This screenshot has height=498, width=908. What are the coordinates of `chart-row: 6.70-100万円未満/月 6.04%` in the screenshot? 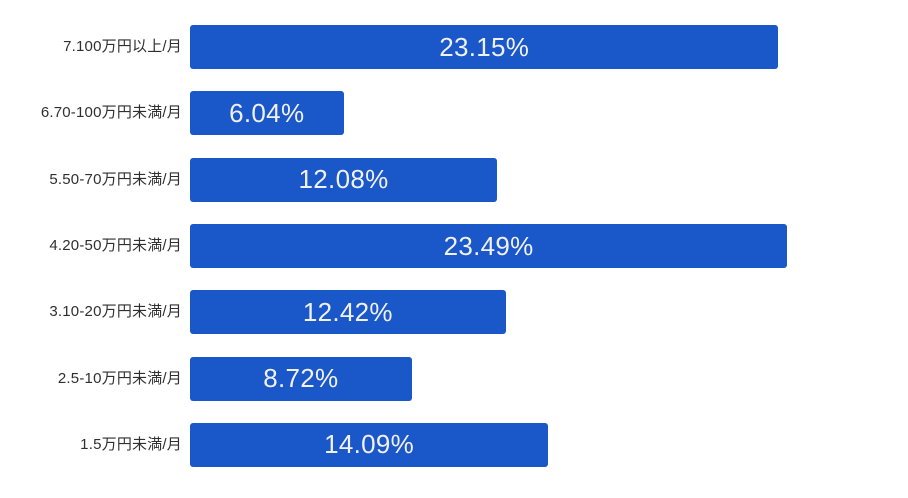 It's located at (454, 113).